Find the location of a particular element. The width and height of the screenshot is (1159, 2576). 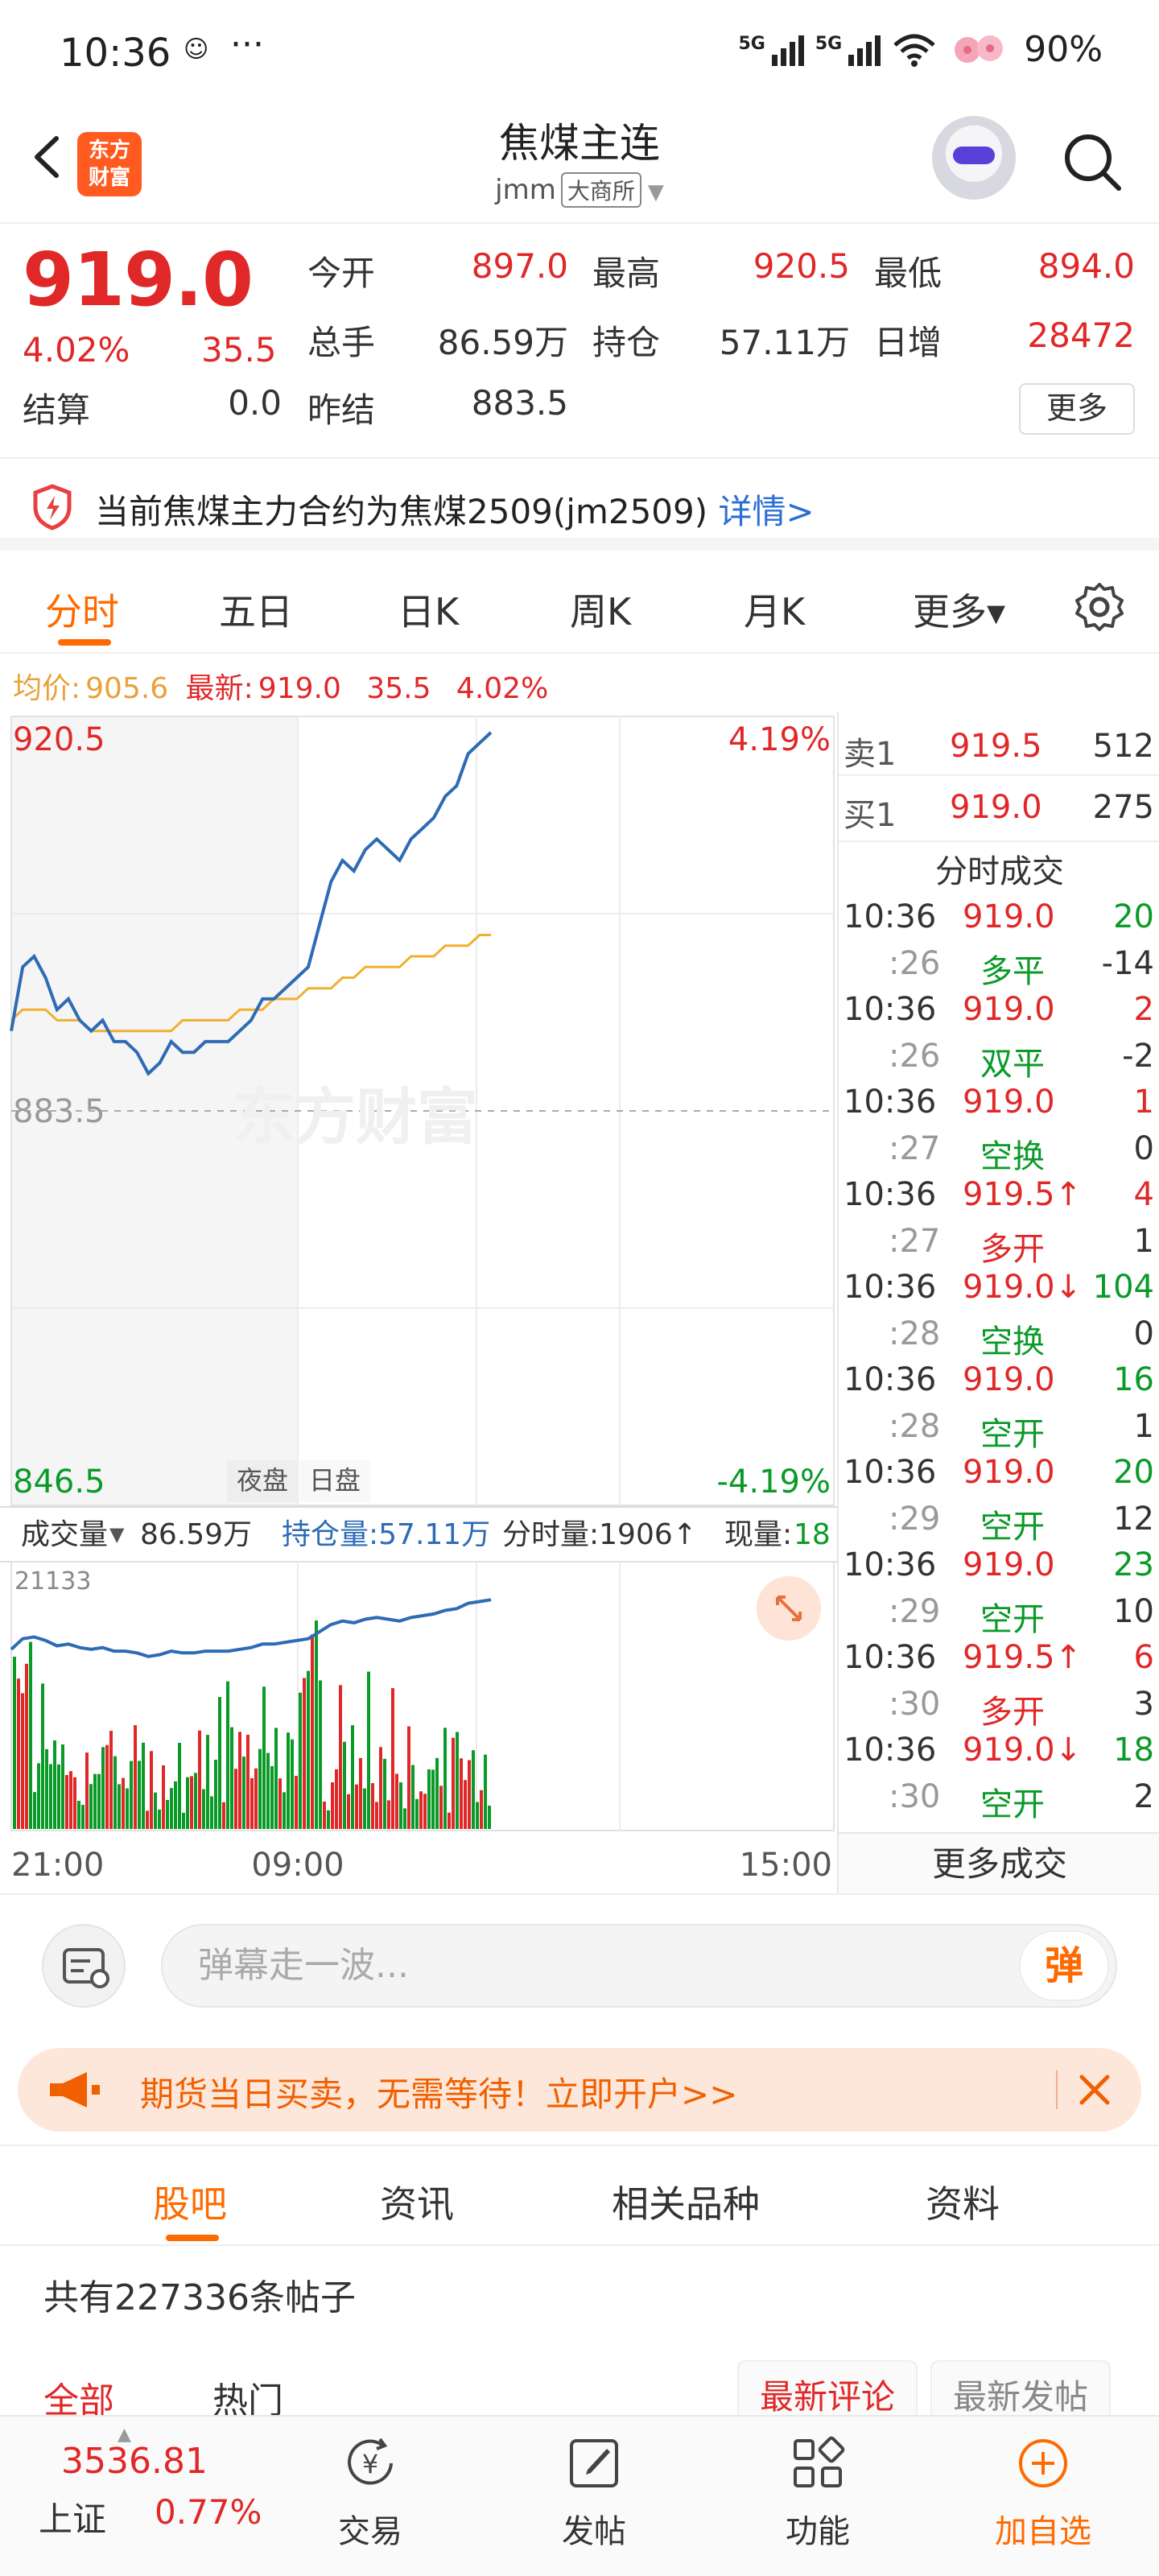

tab-related: 相关品种 is located at coordinates (686, 2204).